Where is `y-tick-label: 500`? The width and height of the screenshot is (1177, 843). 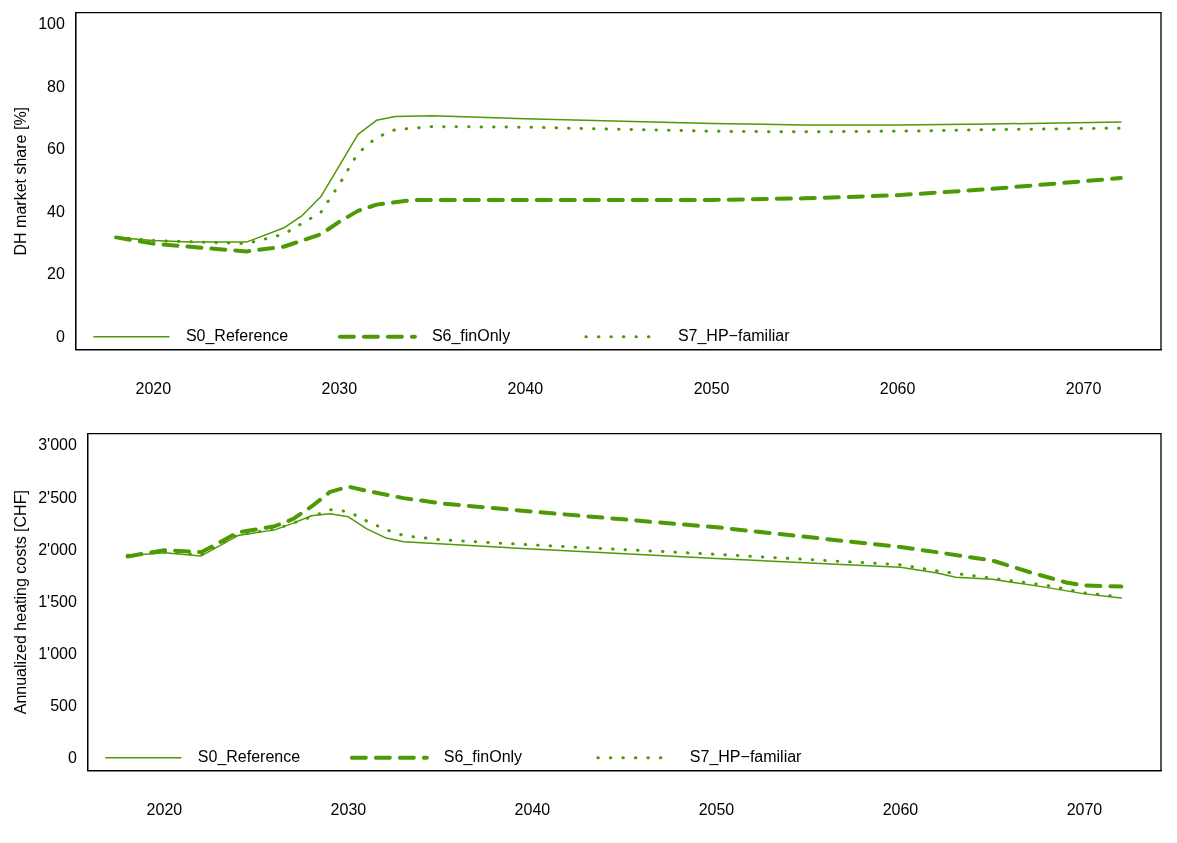 y-tick-label: 500 is located at coordinates (63, 705).